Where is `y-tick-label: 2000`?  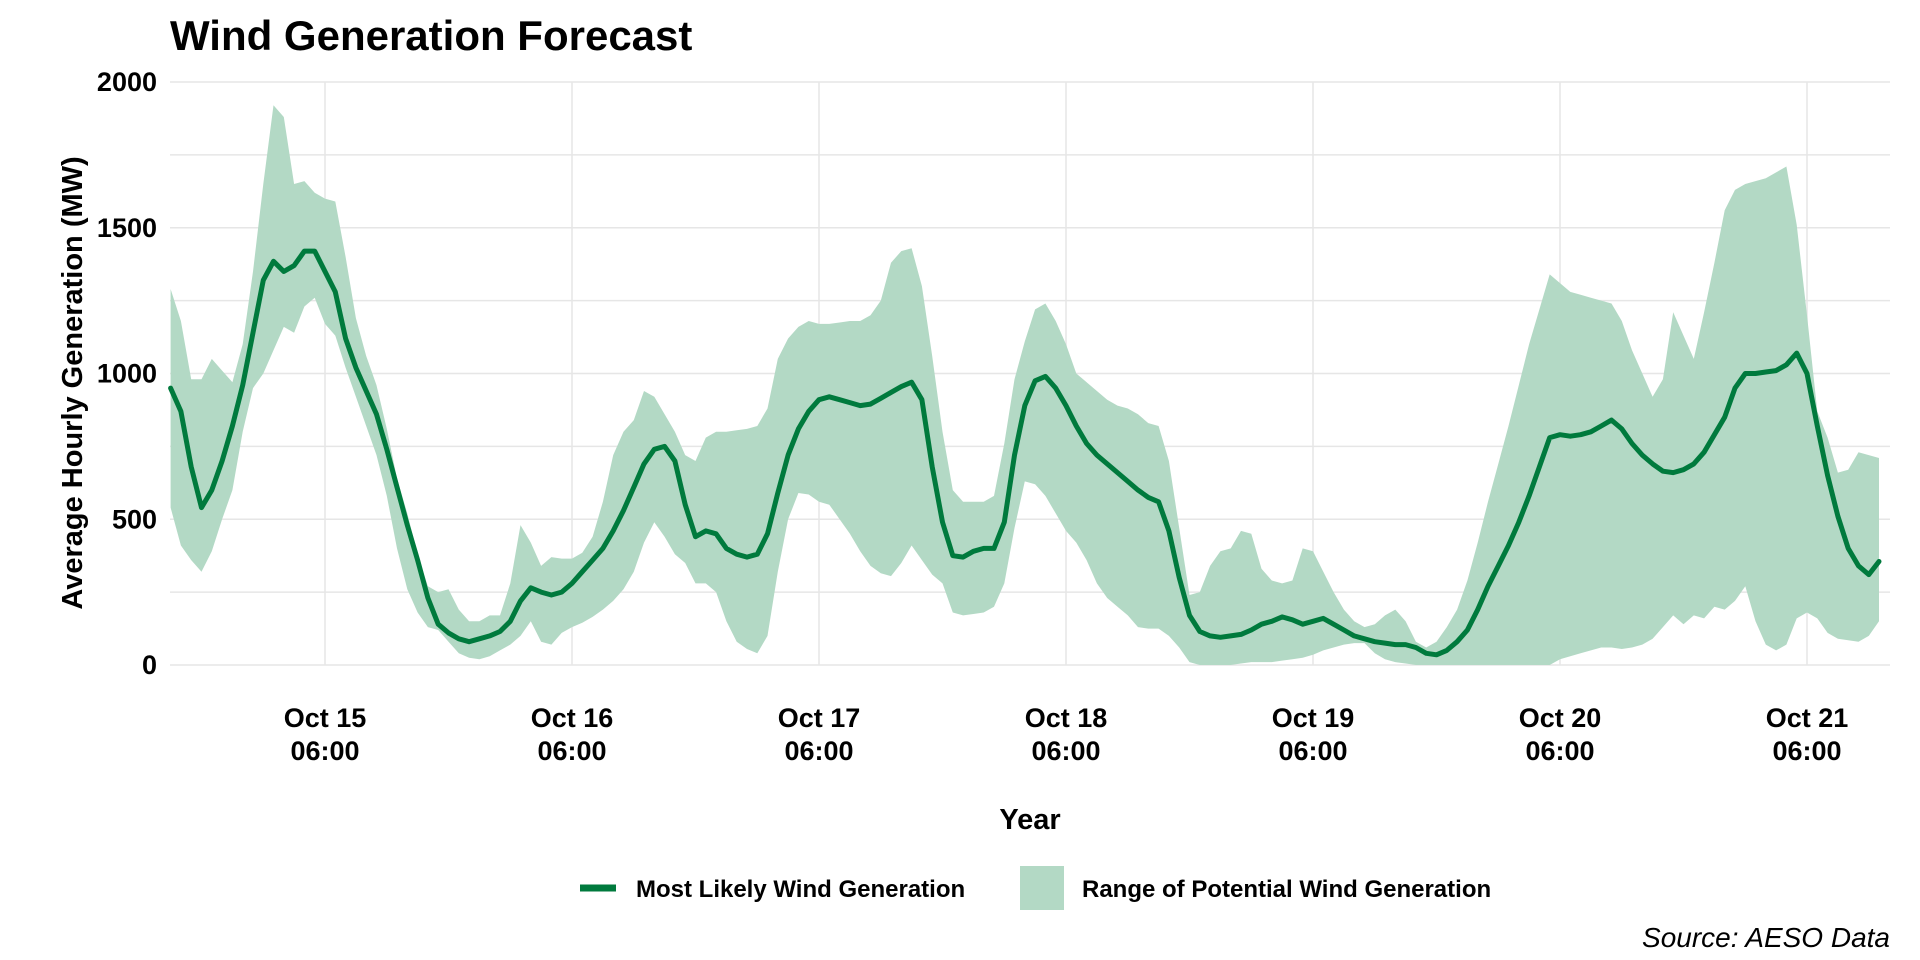
y-tick-label: 2000 is located at coordinates (127, 82).